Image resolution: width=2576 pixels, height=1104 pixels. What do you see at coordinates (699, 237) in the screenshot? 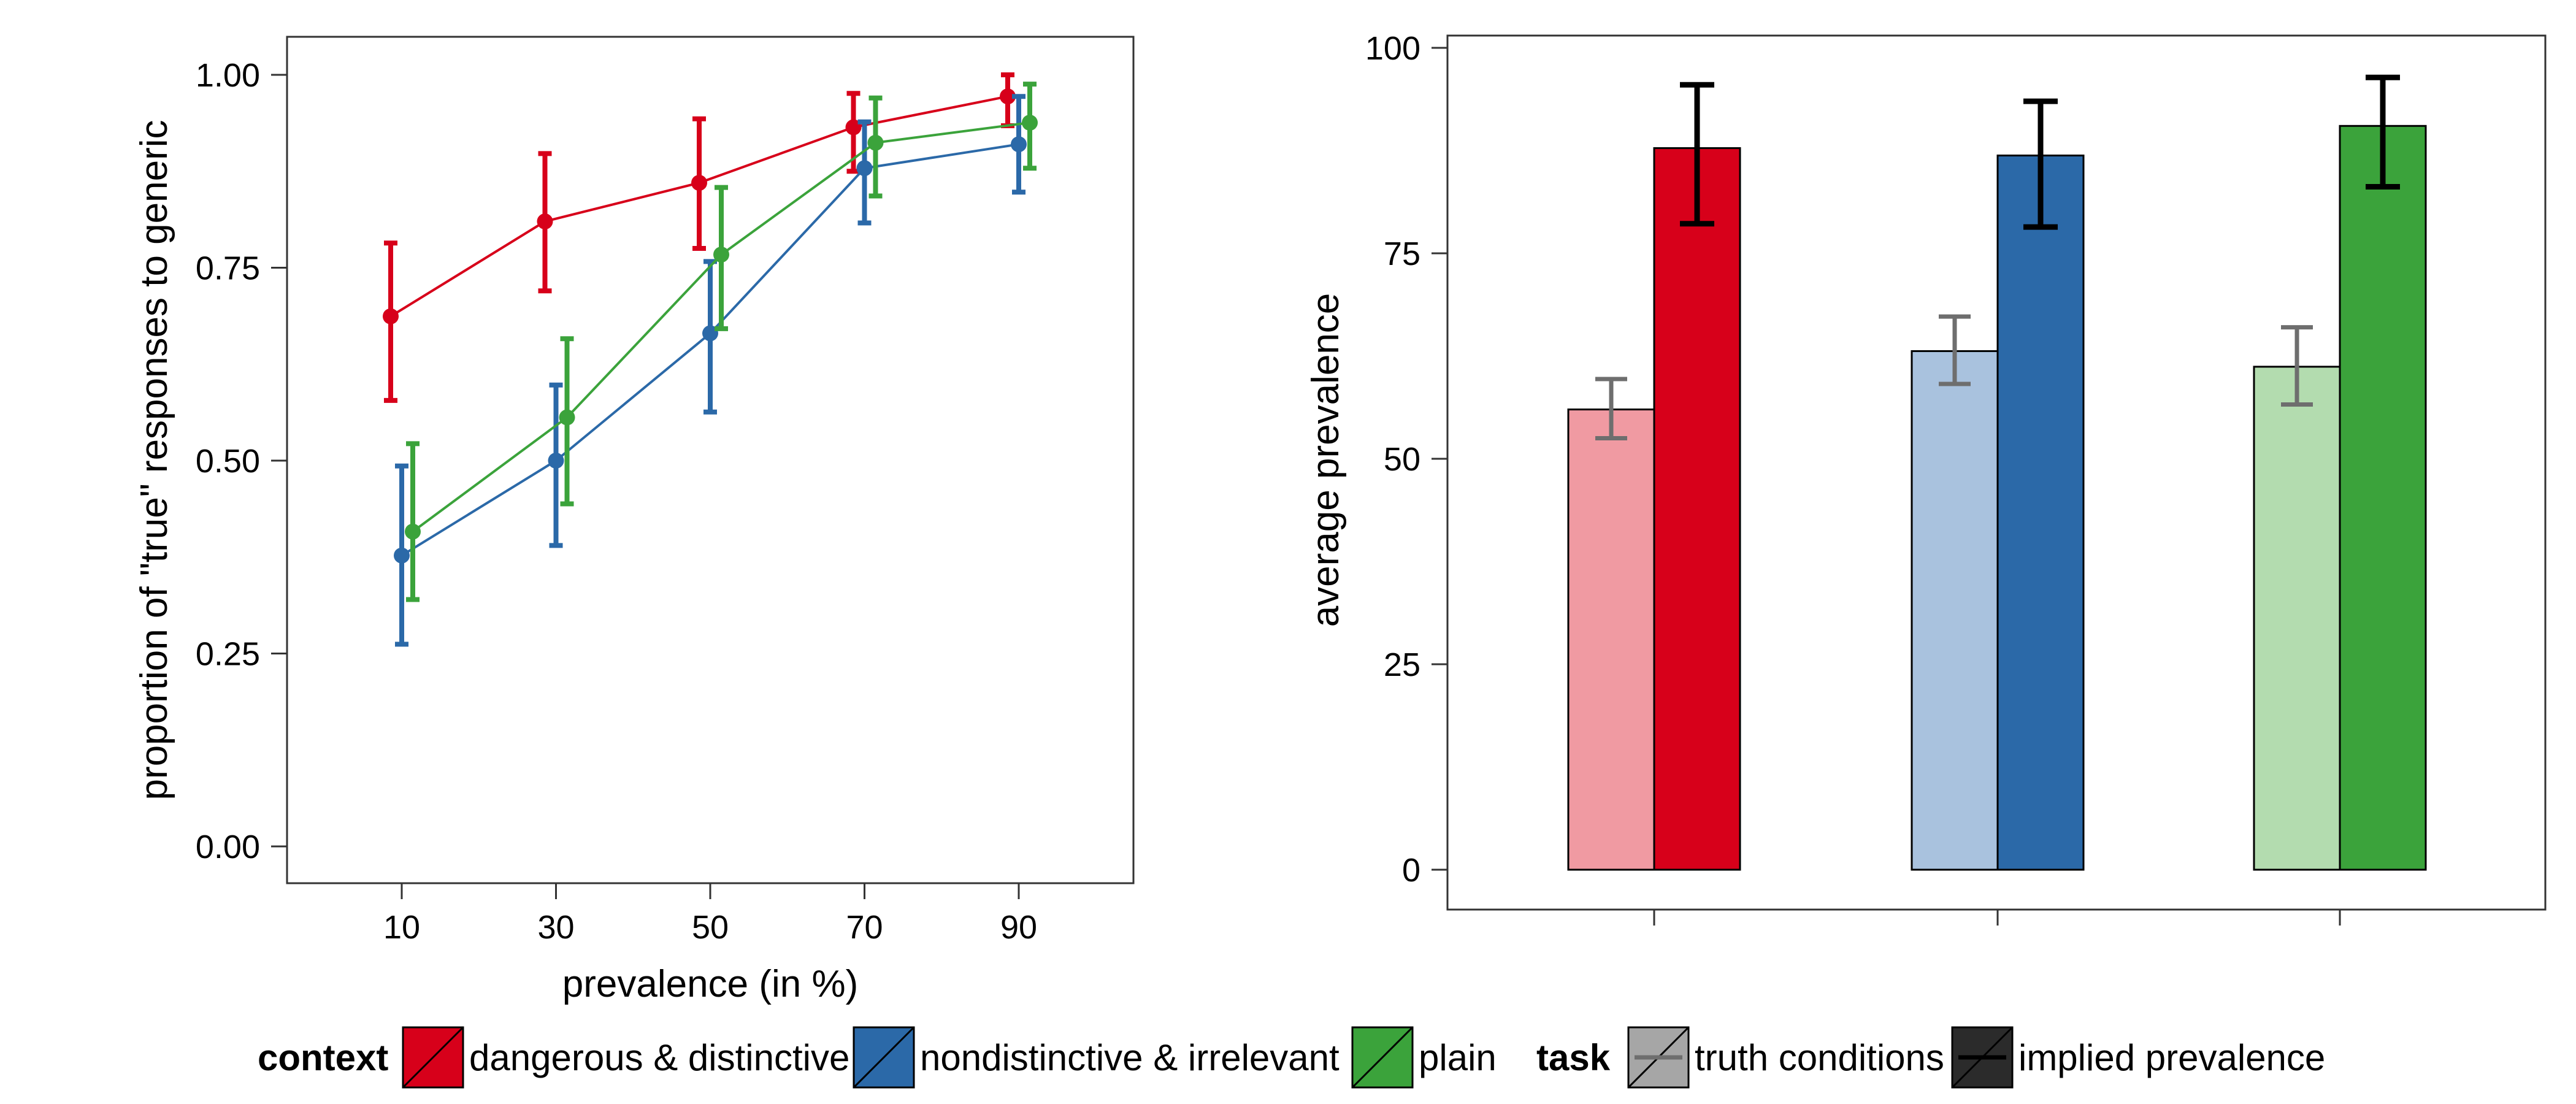
I see `series-dangerous-distinctive` at bounding box center [699, 237].